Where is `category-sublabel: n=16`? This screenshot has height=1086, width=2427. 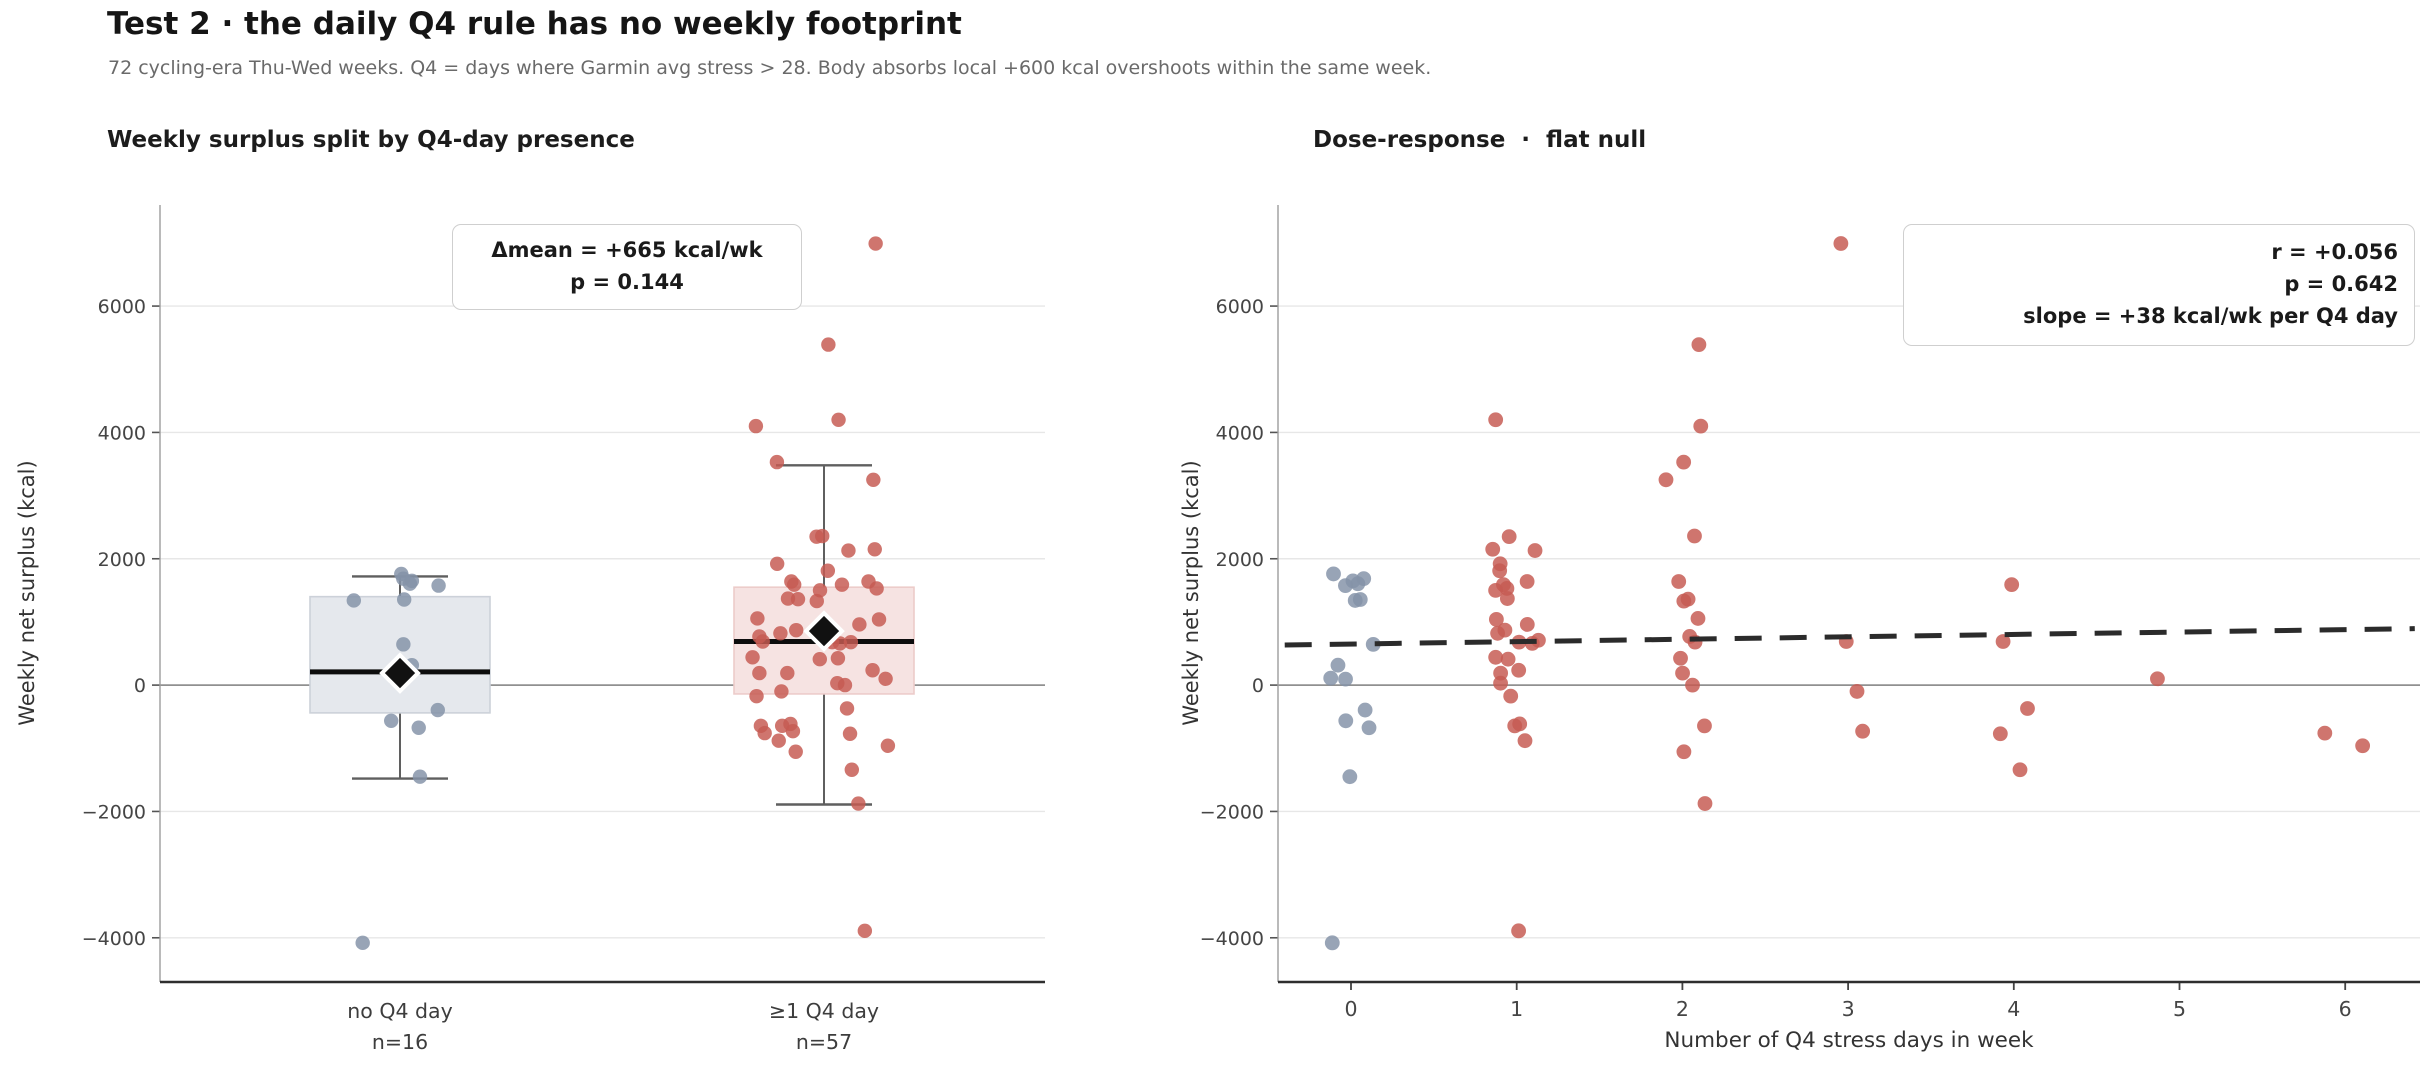
category-sublabel: n=16 is located at coordinates (400, 1042).